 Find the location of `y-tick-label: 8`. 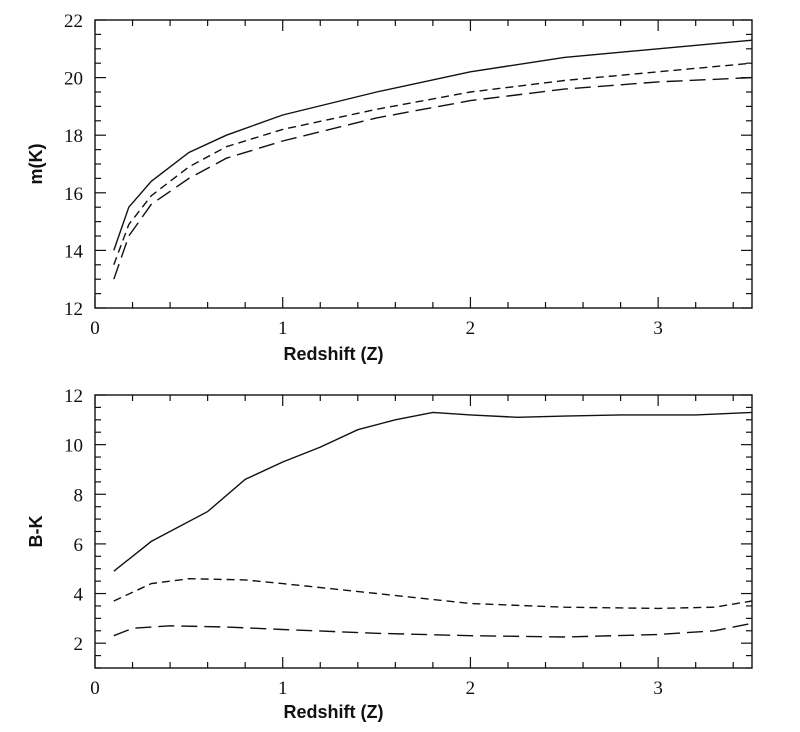

y-tick-label: 8 is located at coordinates (79, 495).